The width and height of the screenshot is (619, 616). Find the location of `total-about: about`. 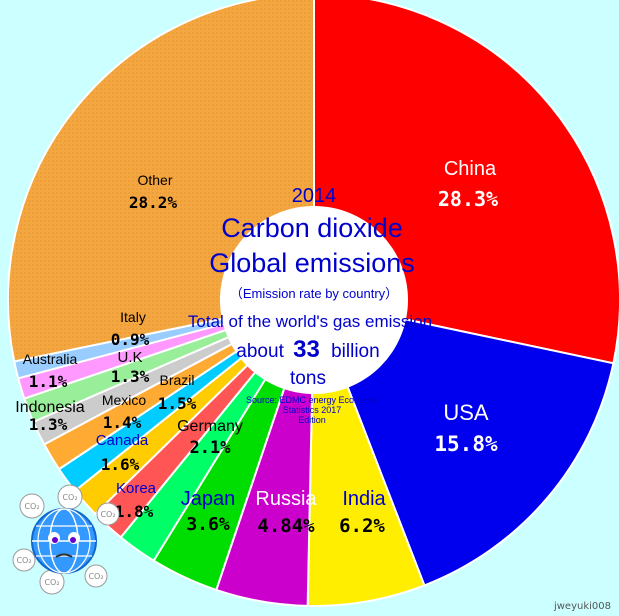

total-about: about is located at coordinates (260, 351).